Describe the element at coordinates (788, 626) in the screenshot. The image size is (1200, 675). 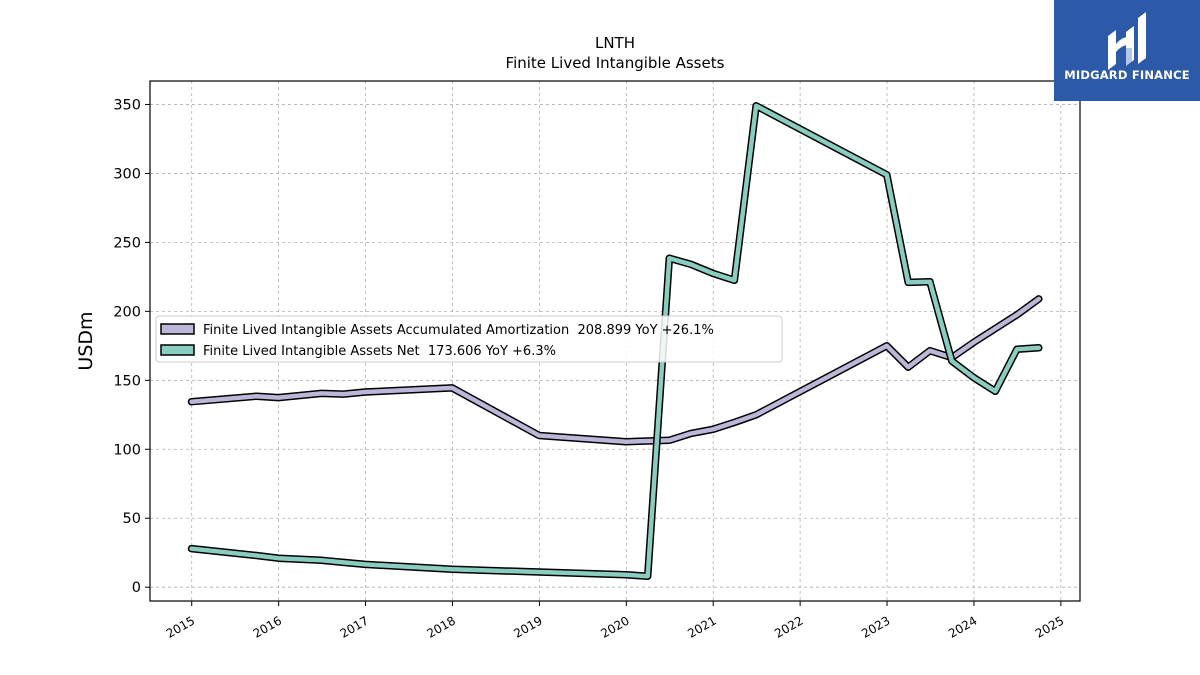
I see `x-tick-label: 2022` at that location.